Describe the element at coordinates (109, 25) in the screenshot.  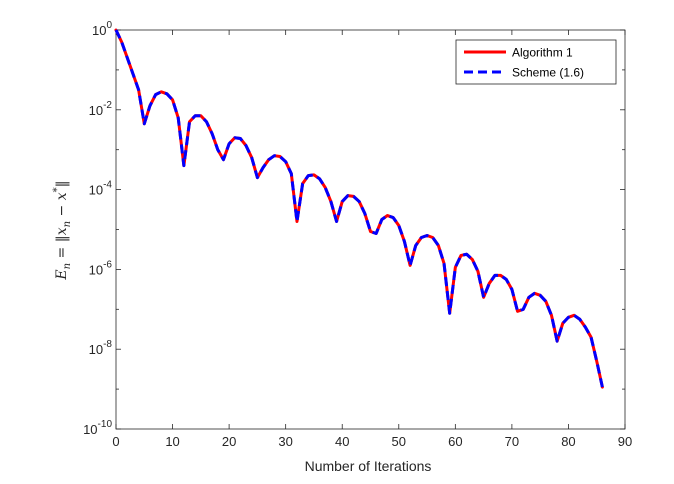
I see `y-tick-exponent: 0` at that location.